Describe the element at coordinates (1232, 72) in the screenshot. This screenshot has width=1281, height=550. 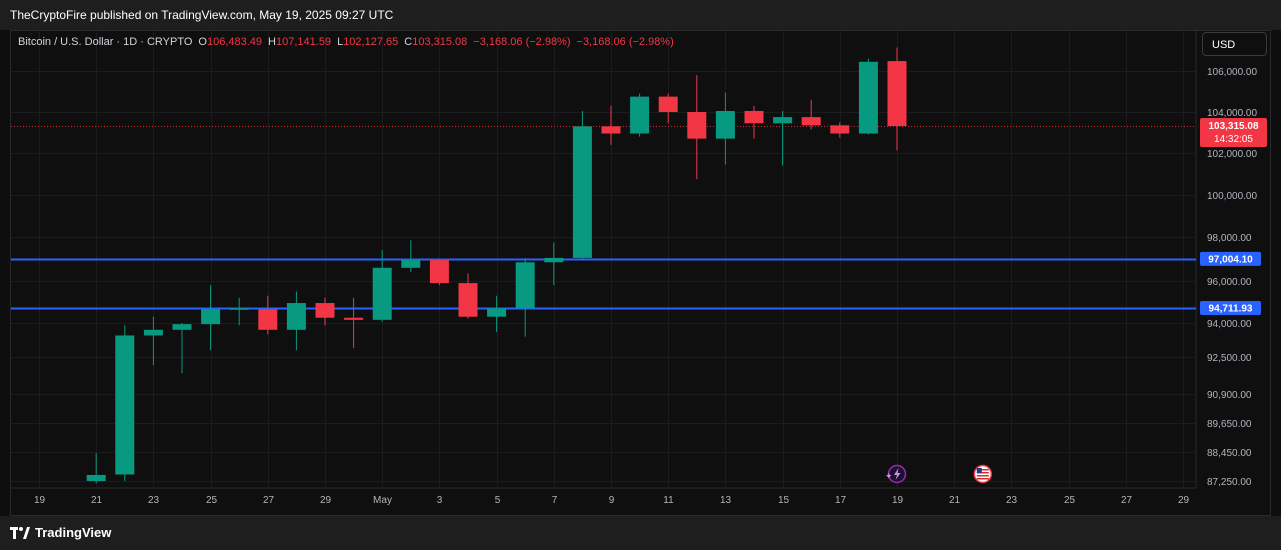
I see `price-tick-label: 106,000.00` at that location.